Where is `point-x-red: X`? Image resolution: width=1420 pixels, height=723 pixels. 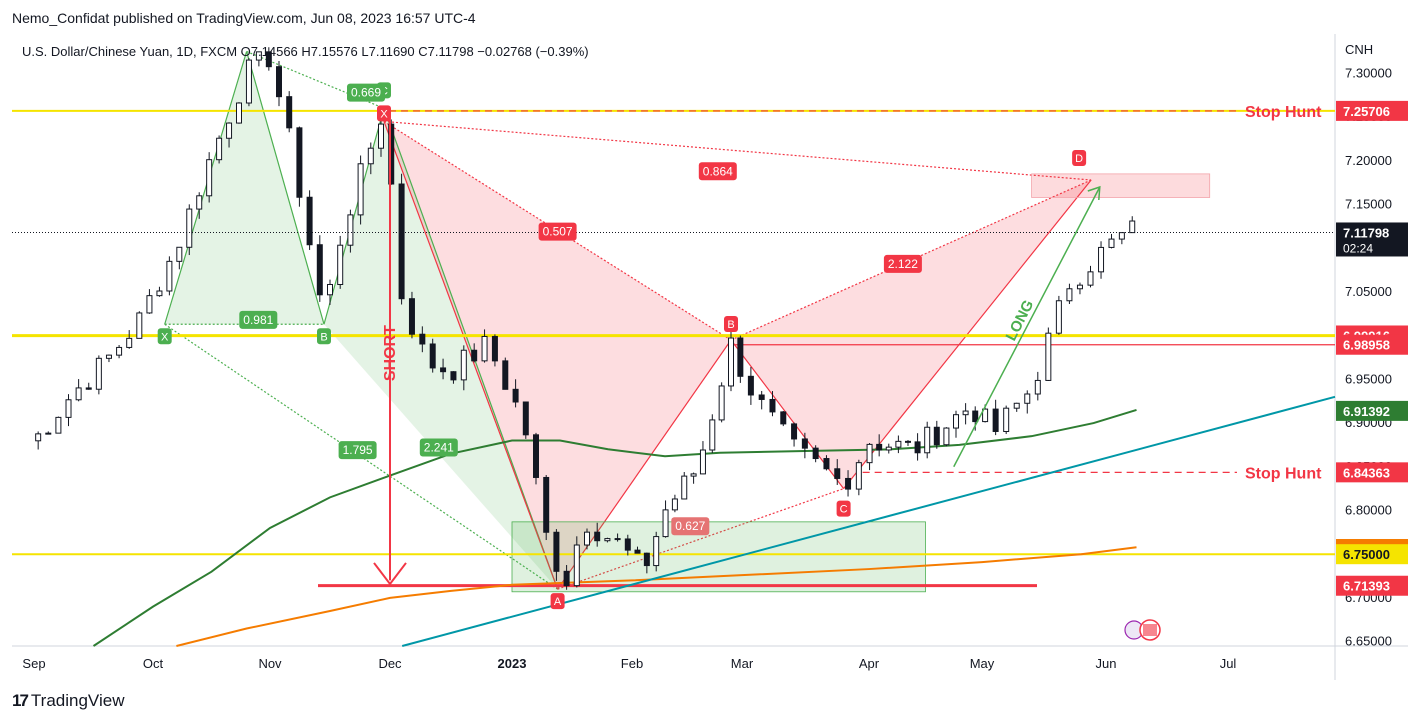 point-x-red: X is located at coordinates (384, 113).